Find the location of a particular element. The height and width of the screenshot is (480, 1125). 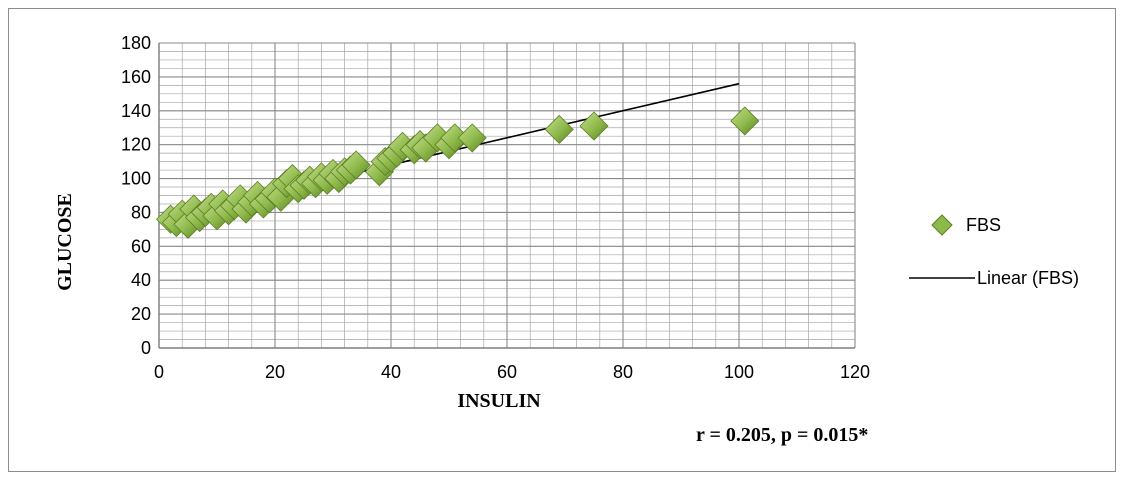

legend-label-linear: Linear (FBS) is located at coordinates (1028, 278).